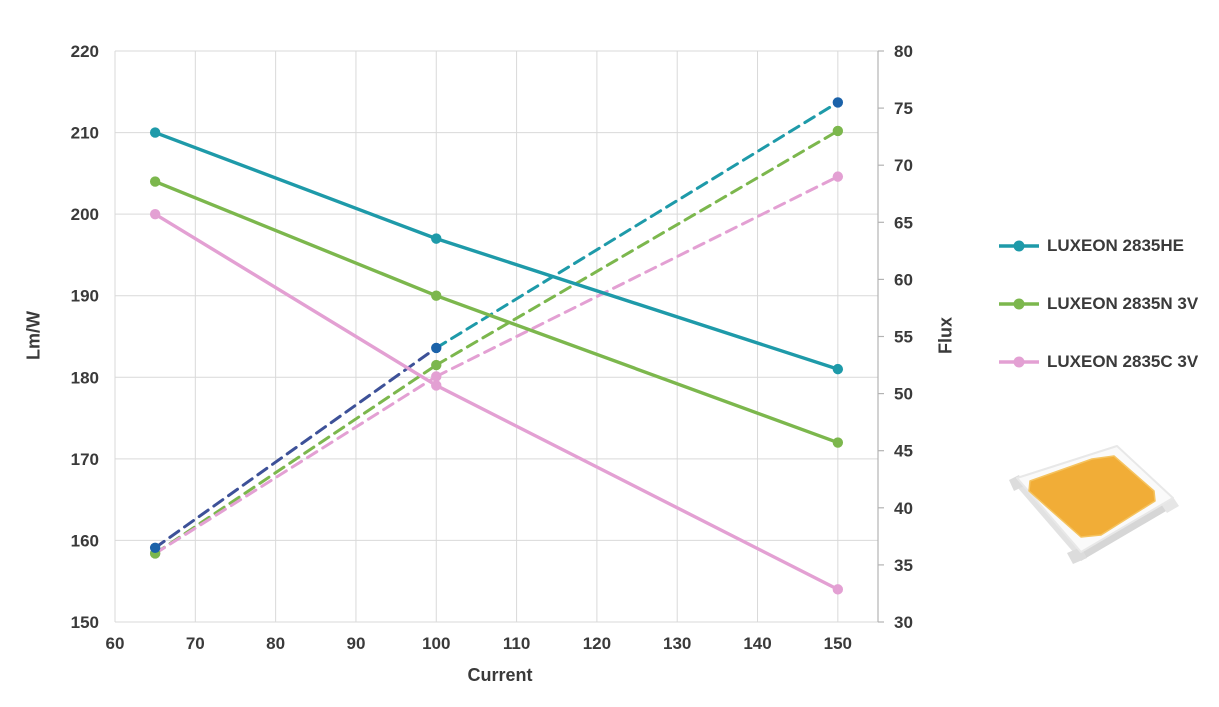  Describe the element at coordinates (880, 336) in the screenshot. I see `right-axis` at that location.